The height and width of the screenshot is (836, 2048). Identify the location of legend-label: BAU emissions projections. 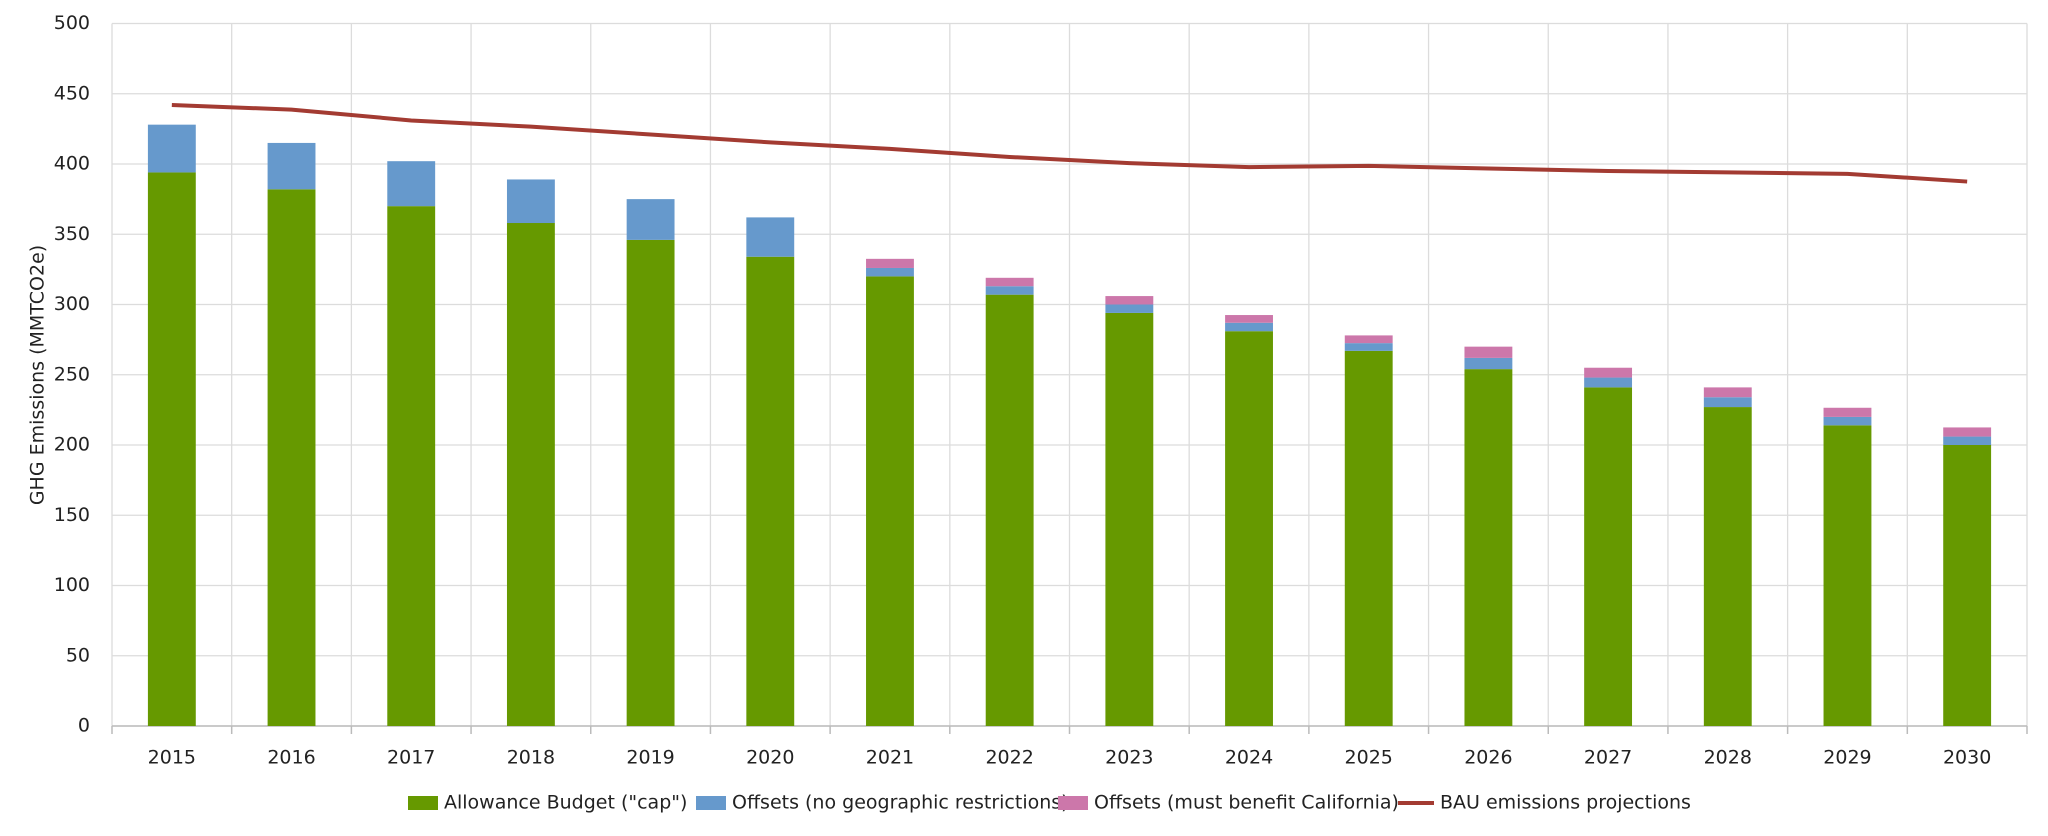
(1565, 803).